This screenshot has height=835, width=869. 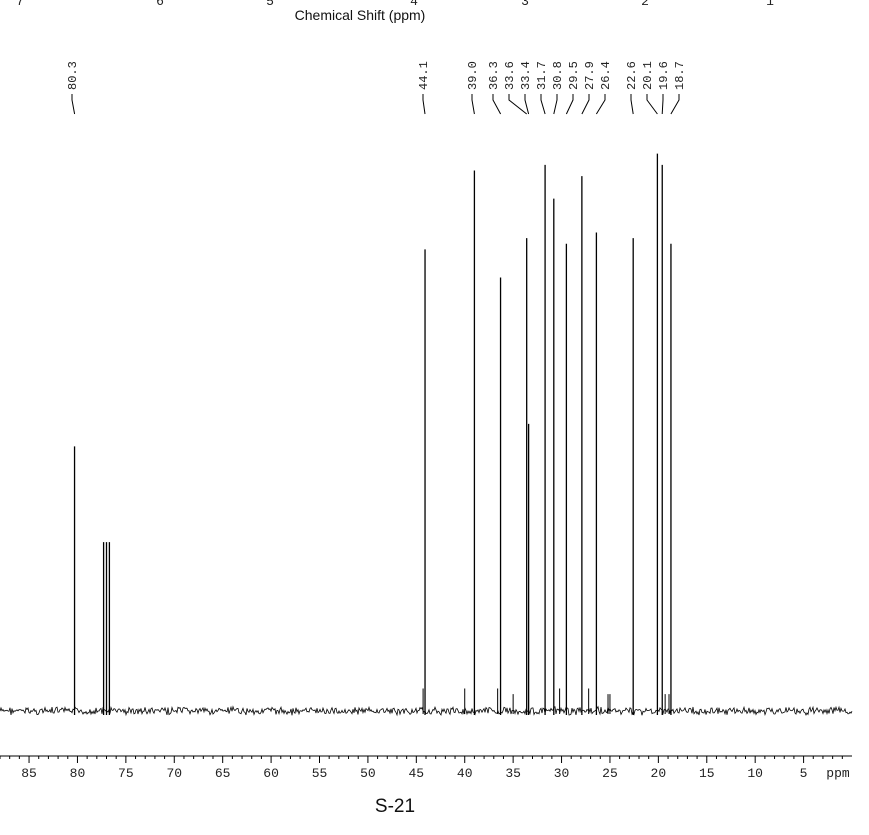 What do you see at coordinates (223, 773) in the screenshot?
I see `x-tick-label: 65` at bounding box center [223, 773].